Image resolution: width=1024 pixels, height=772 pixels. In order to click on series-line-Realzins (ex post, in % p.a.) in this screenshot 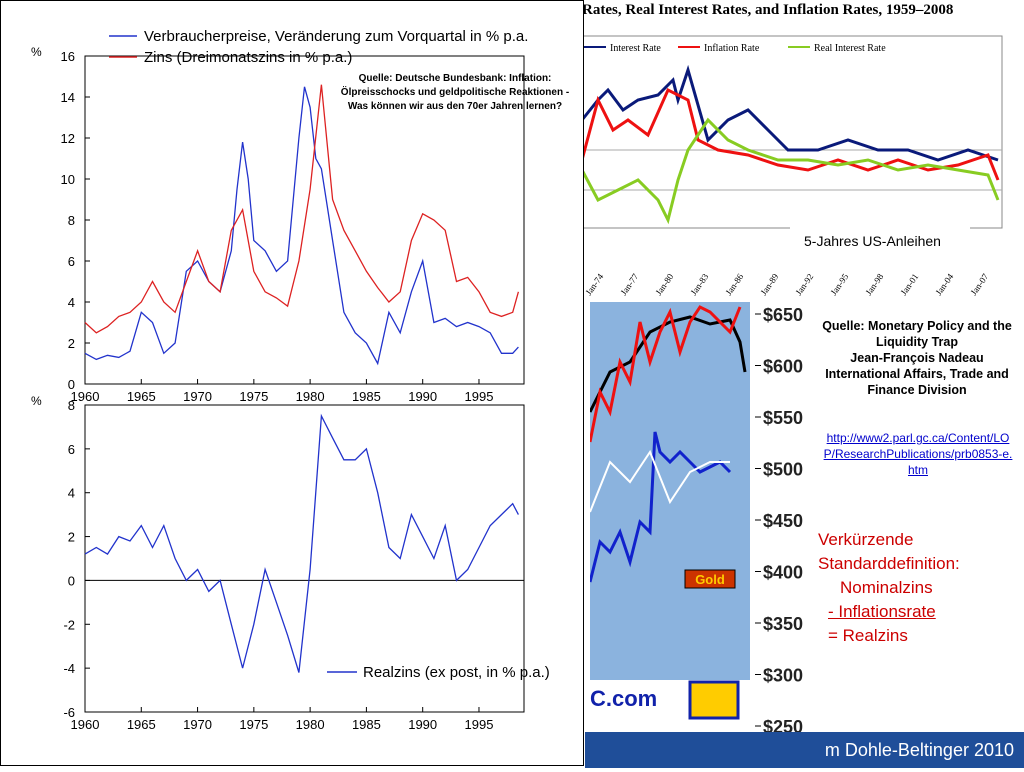, I will do `click(301, 543)`.